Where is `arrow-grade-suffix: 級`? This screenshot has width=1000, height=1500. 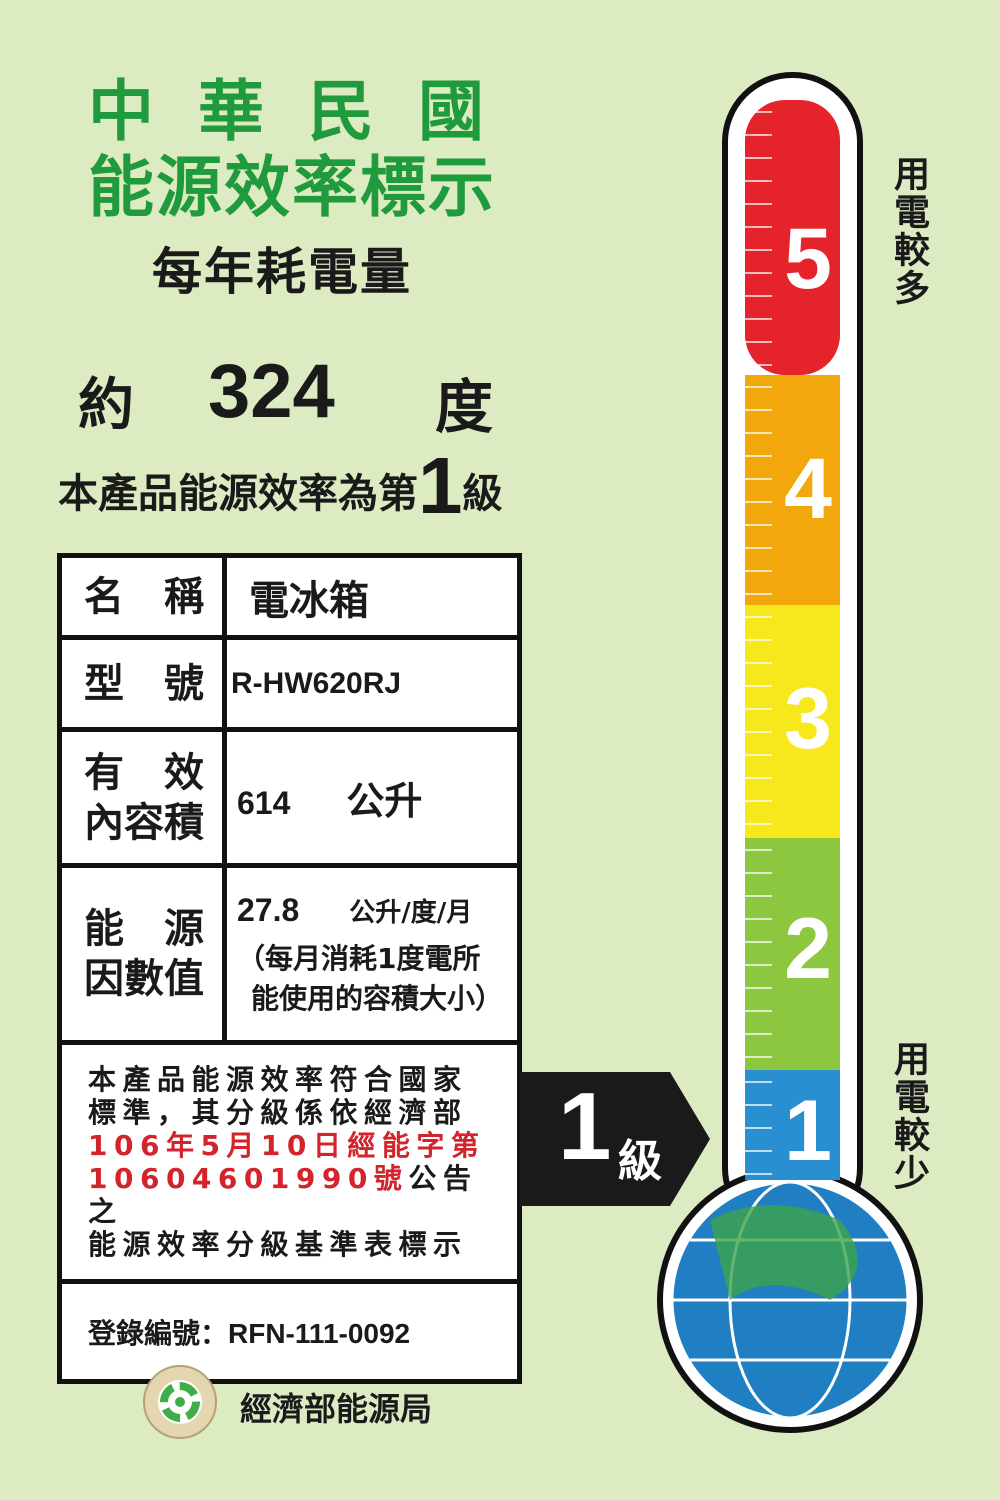 arrow-grade-suffix: 級 is located at coordinates (640, 1161).